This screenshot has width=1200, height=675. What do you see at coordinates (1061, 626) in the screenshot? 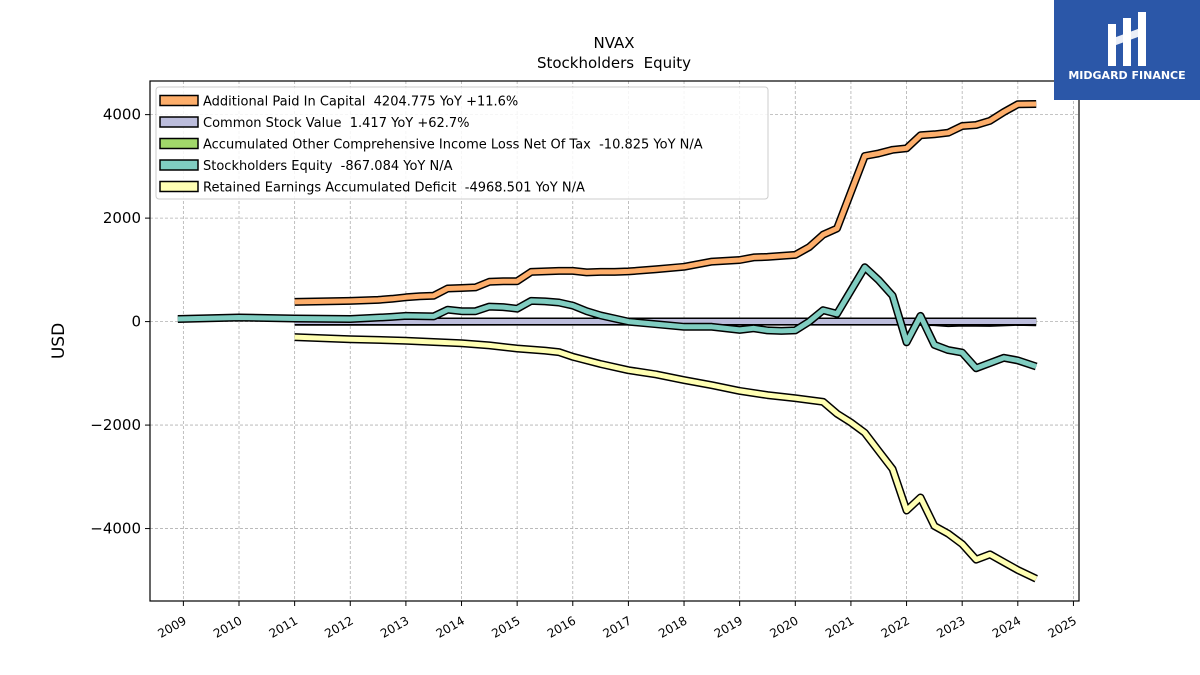
I see `x-tick-label: 2025` at bounding box center [1061, 626].